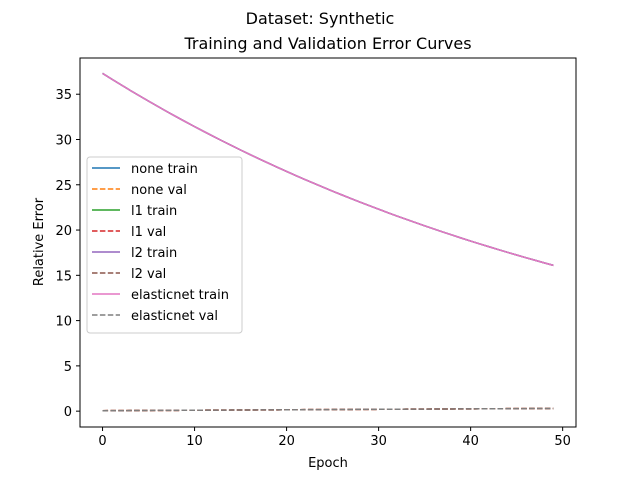  What do you see at coordinates (154, 253) in the screenshot?
I see `legend-label: l2 train` at bounding box center [154, 253].